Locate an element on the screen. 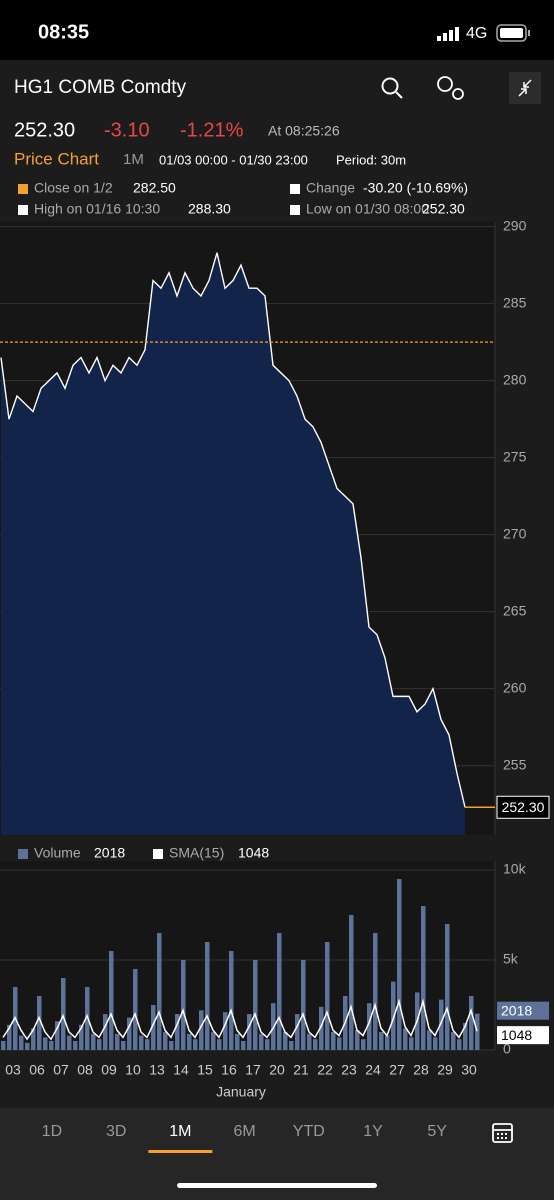 The width and height of the screenshot is (554, 1200). legend-label: Close on 1/2 is located at coordinates (73, 188).